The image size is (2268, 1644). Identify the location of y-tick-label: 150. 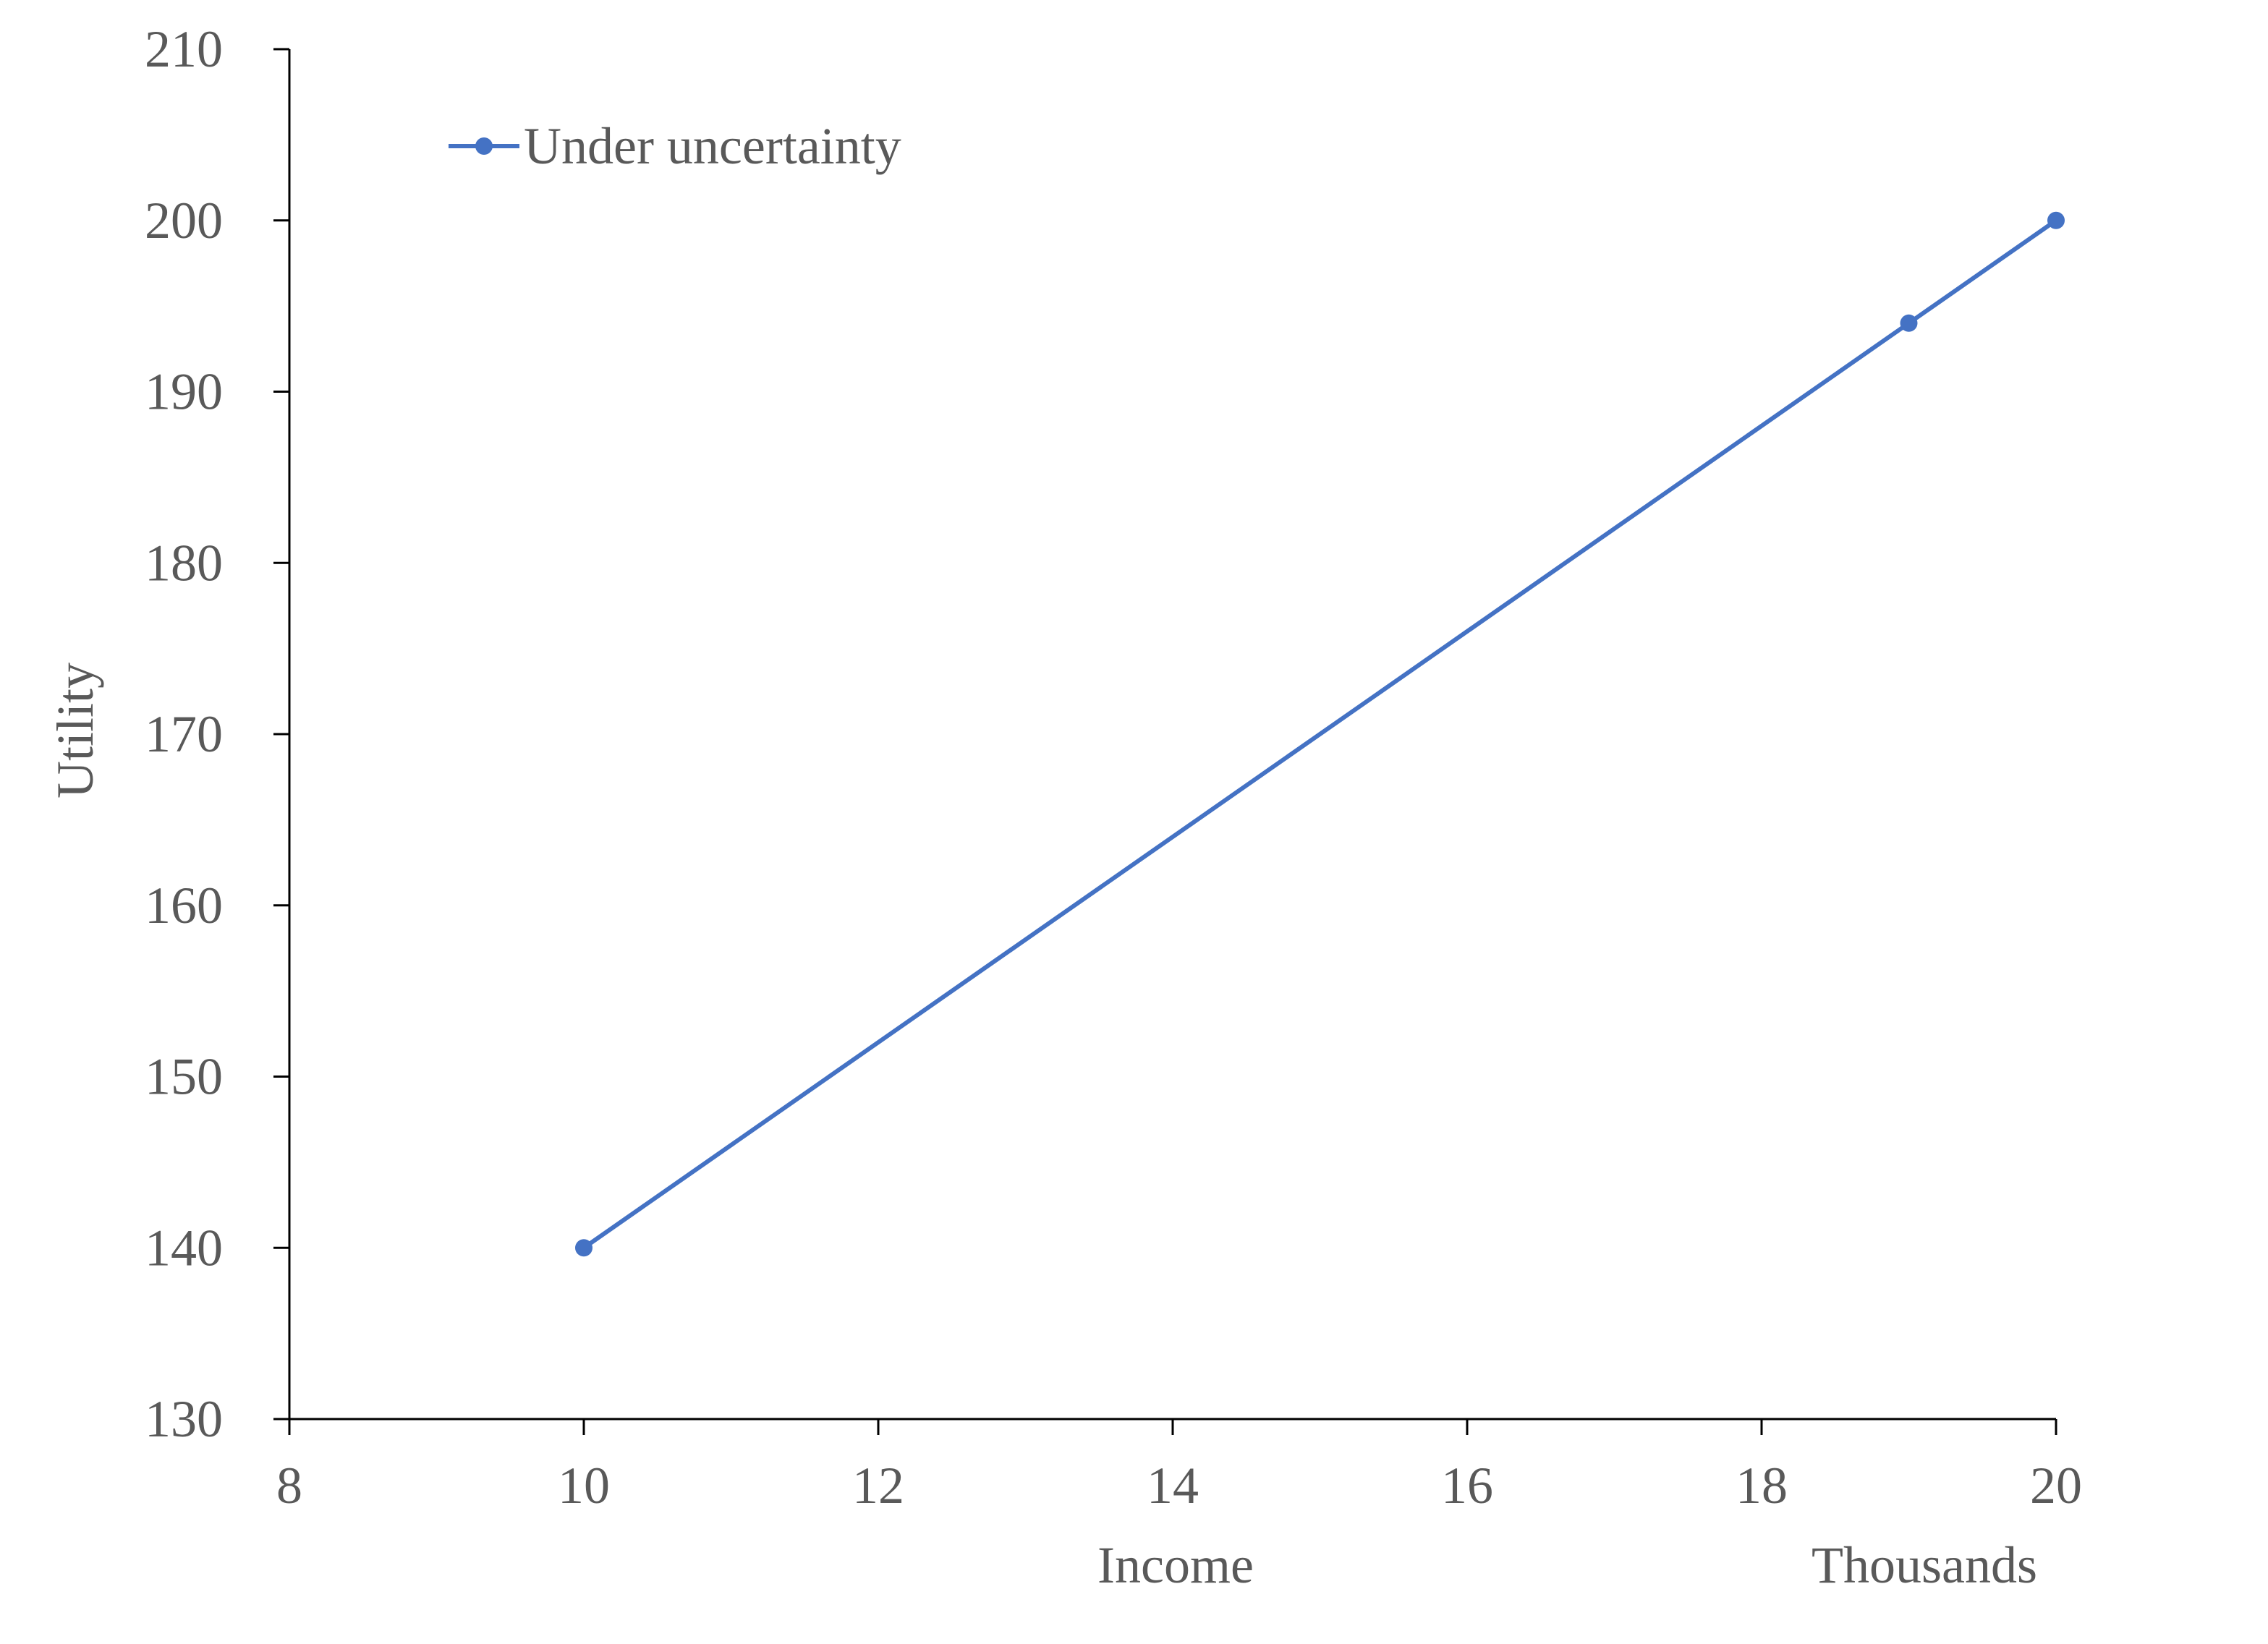
(184, 1077).